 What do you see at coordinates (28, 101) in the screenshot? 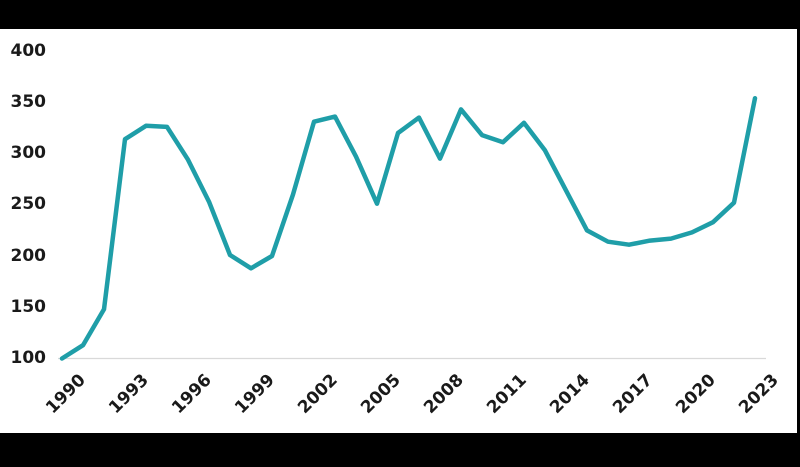
I see `y-tick-label: 350` at bounding box center [28, 101].